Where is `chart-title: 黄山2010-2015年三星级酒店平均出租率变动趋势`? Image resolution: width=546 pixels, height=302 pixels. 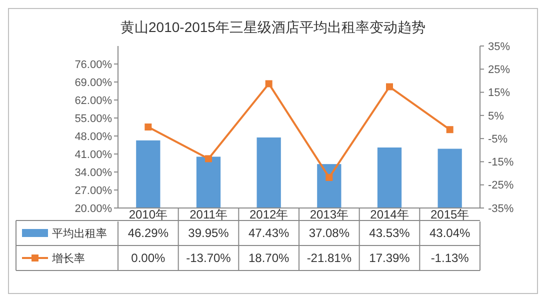
chart-title: 黄山2010-2015年三星级酒店平均出租率变动趋势 is located at coordinates (273, 27).